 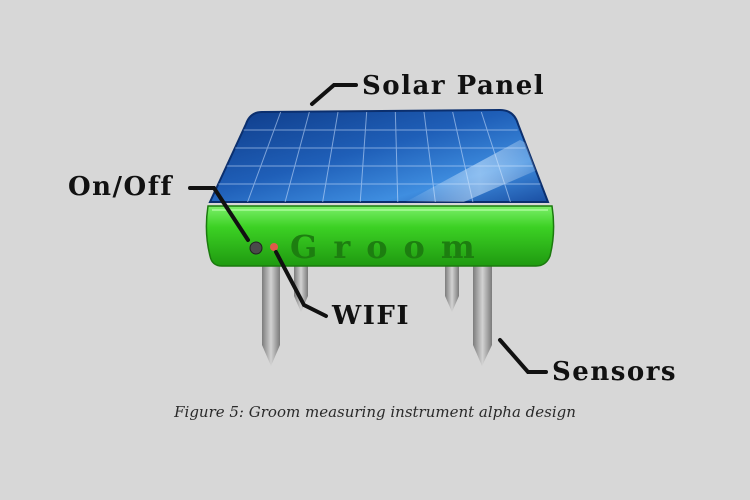 I want to click on solar-panel-leader, so click(x=334, y=94).